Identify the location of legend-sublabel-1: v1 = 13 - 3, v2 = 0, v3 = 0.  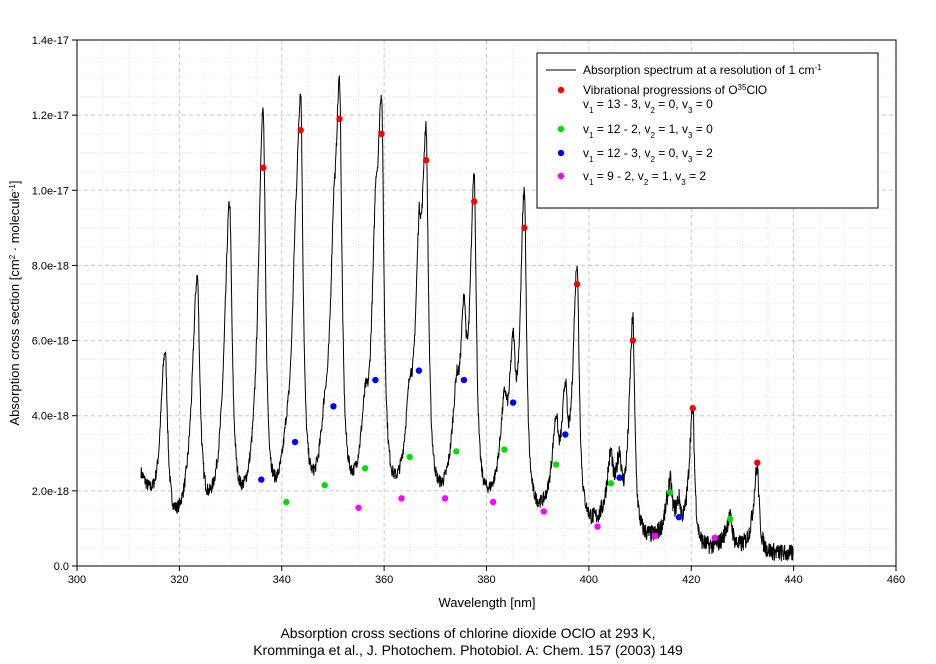
(648, 106).